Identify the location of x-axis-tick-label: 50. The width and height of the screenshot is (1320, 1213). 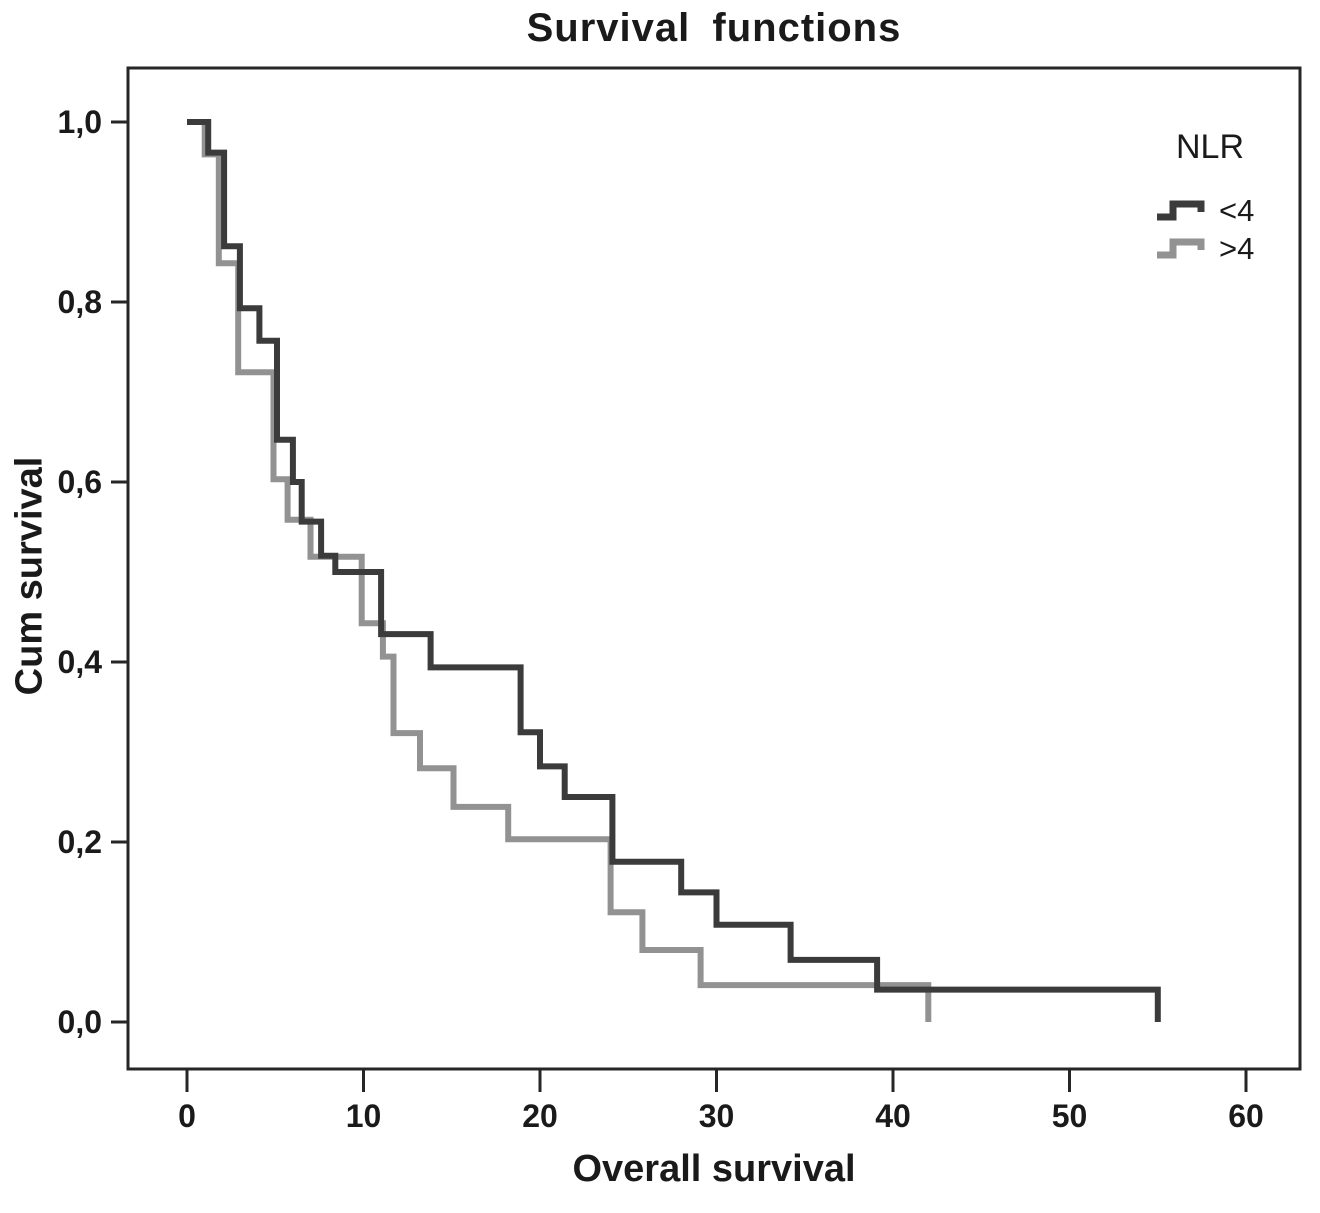
(1070, 1116).